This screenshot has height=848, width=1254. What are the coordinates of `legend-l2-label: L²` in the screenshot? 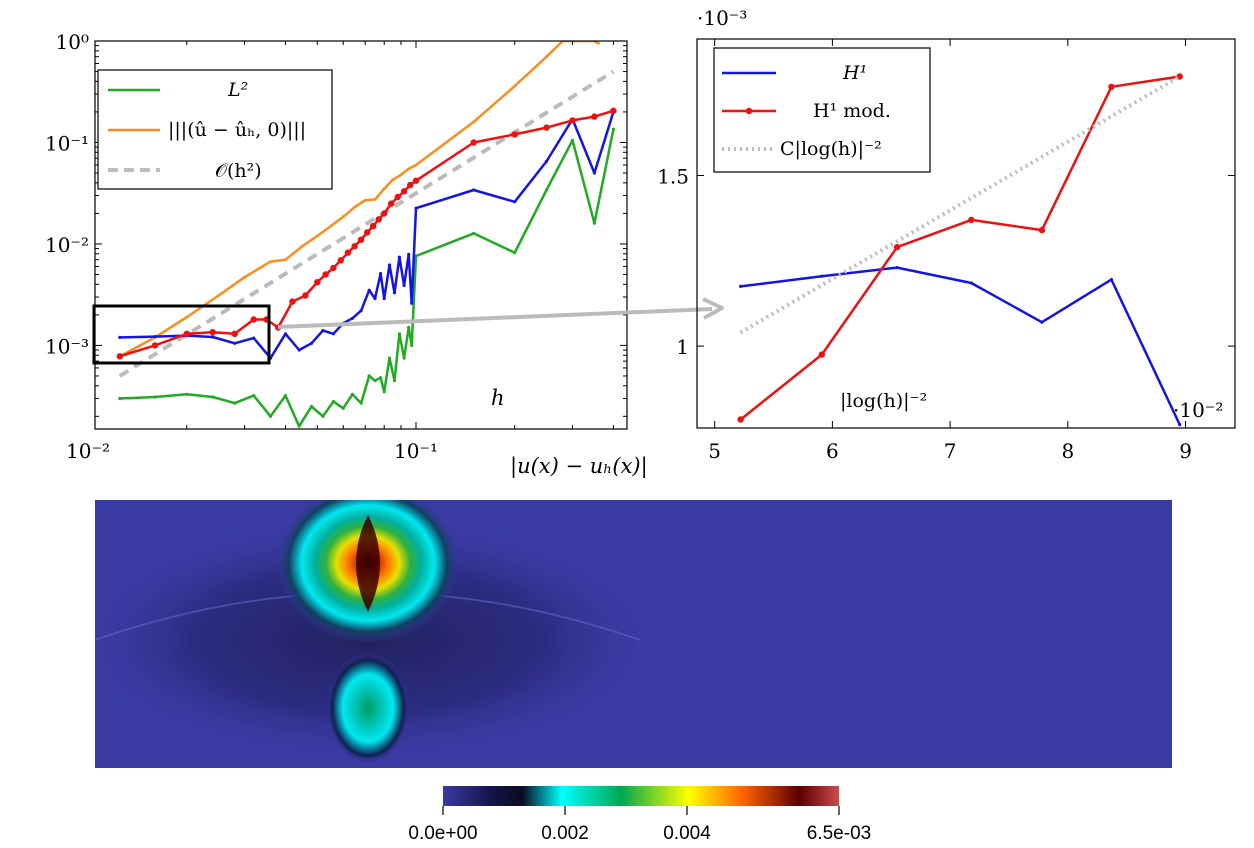 It's located at (237, 90).